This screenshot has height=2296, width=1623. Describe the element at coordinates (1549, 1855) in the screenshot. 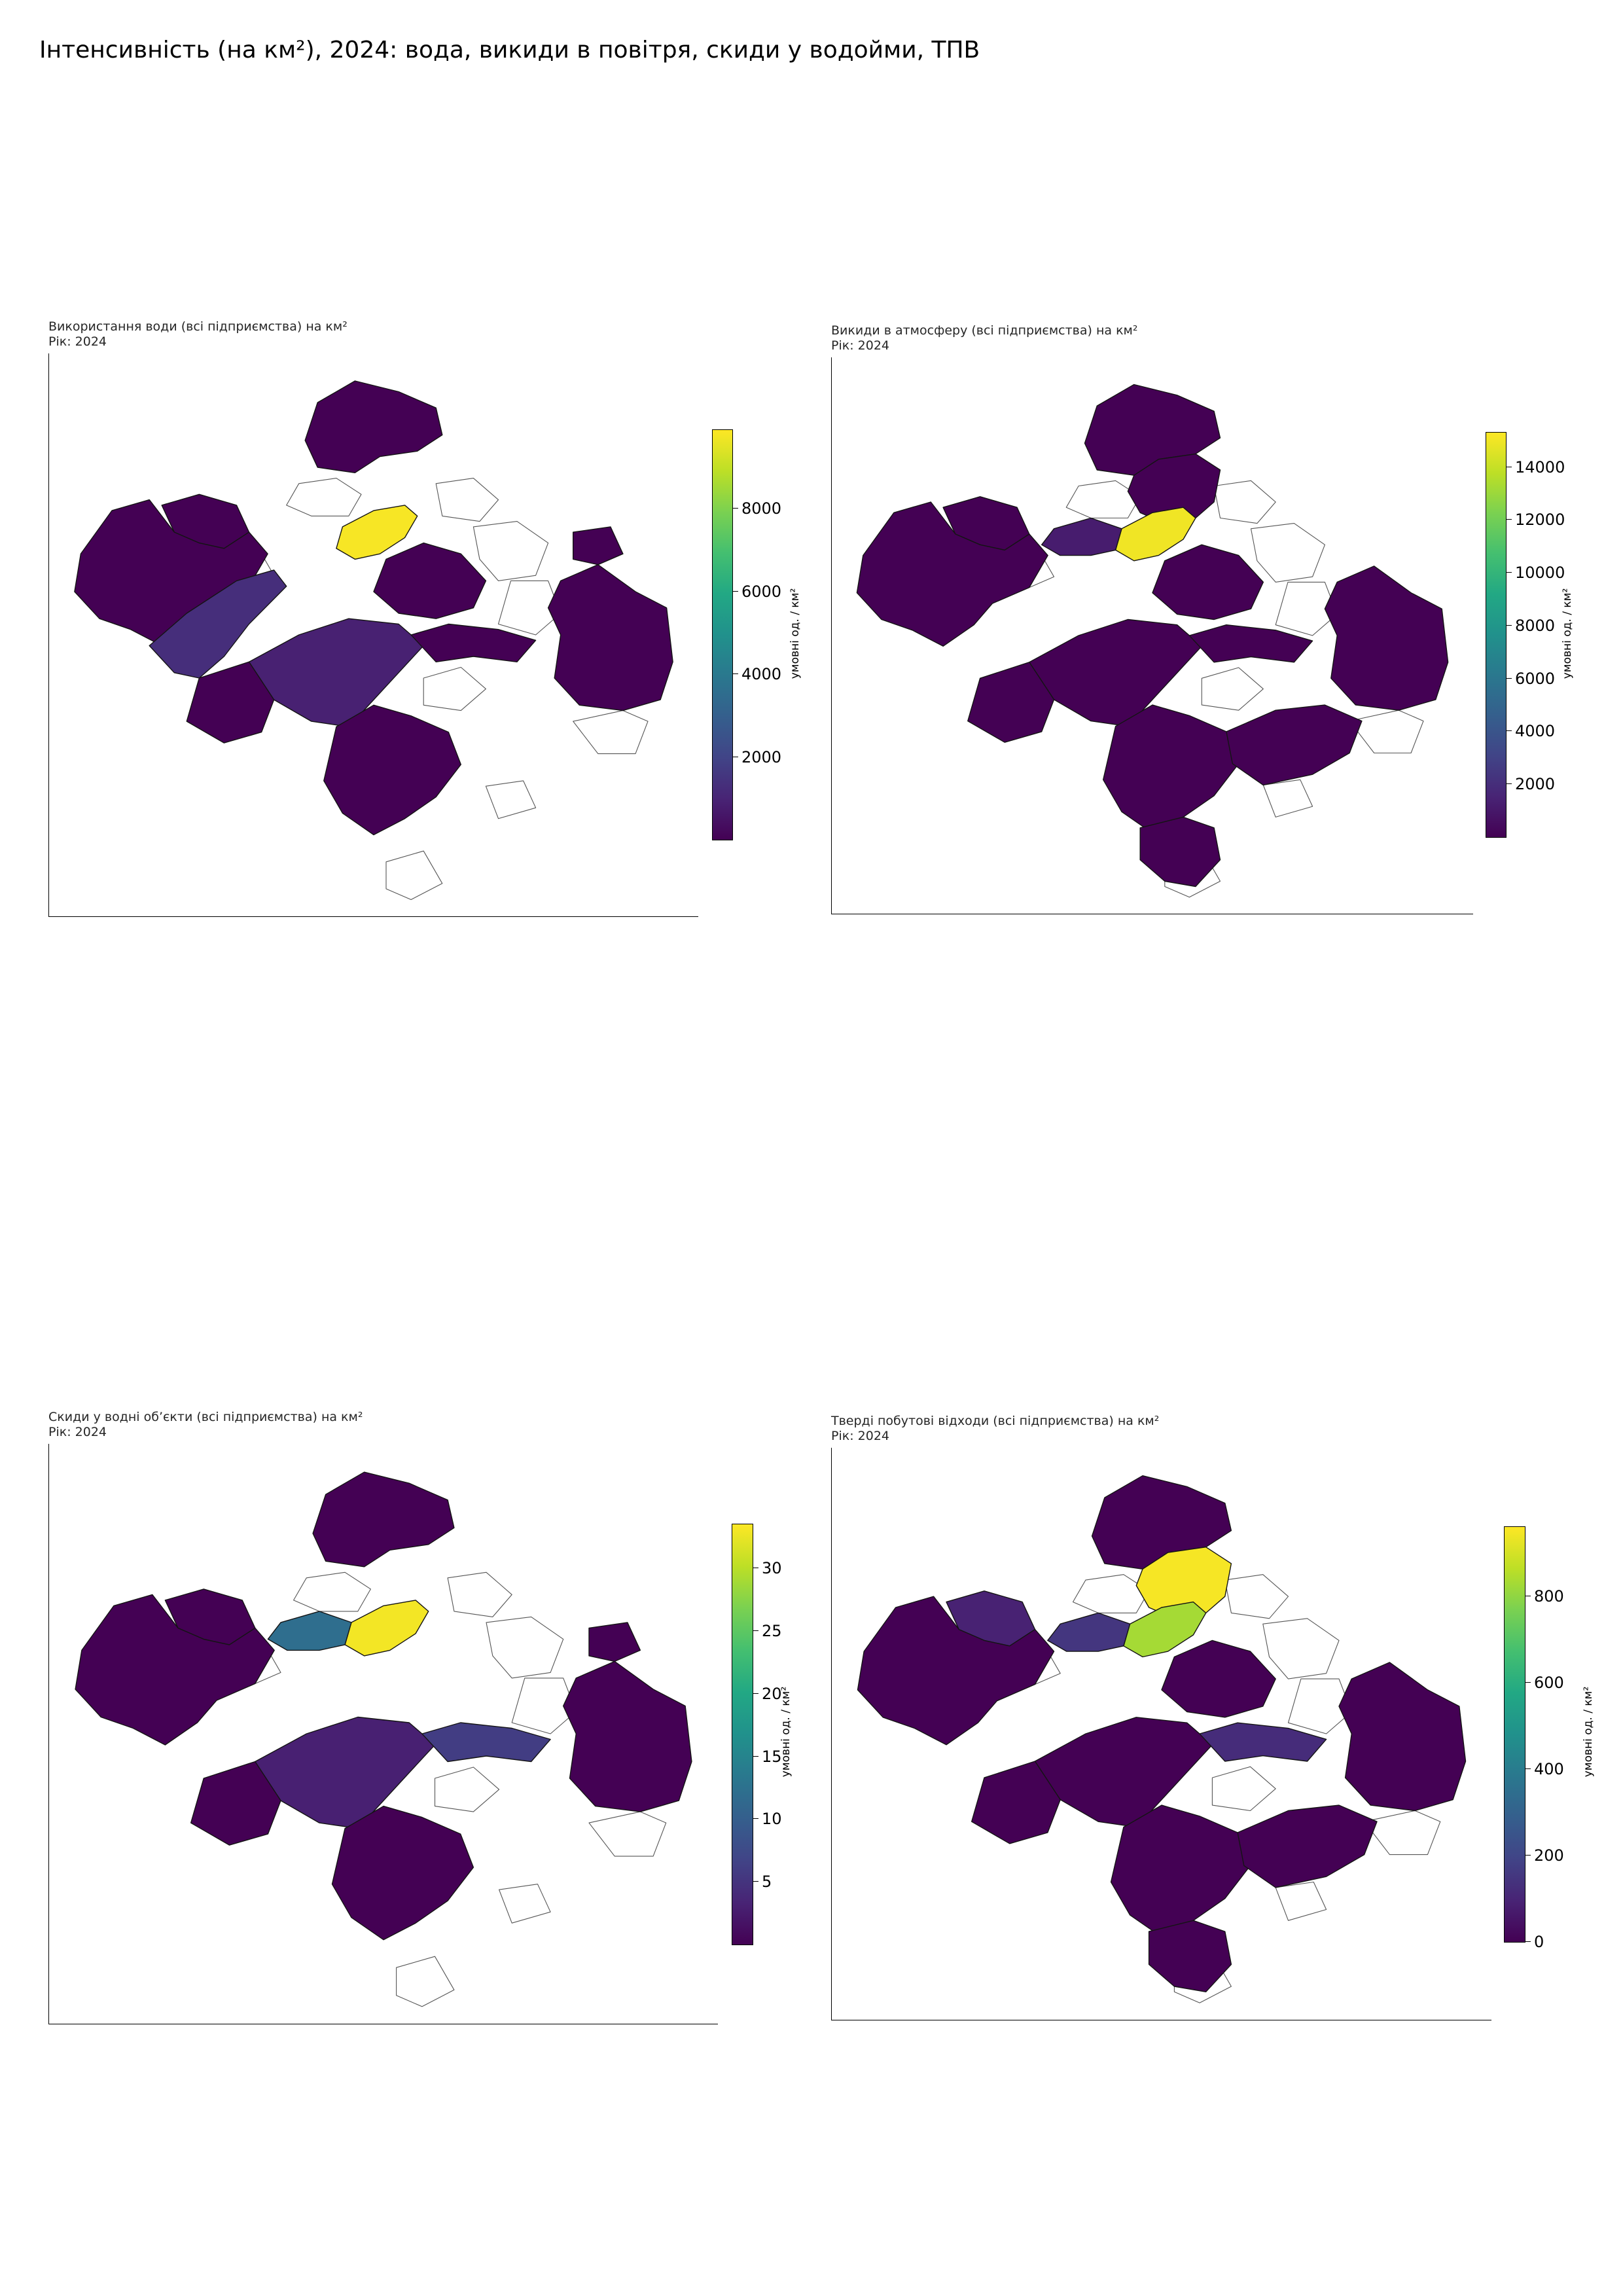

I see `colorbar-tick-label: 200` at that location.